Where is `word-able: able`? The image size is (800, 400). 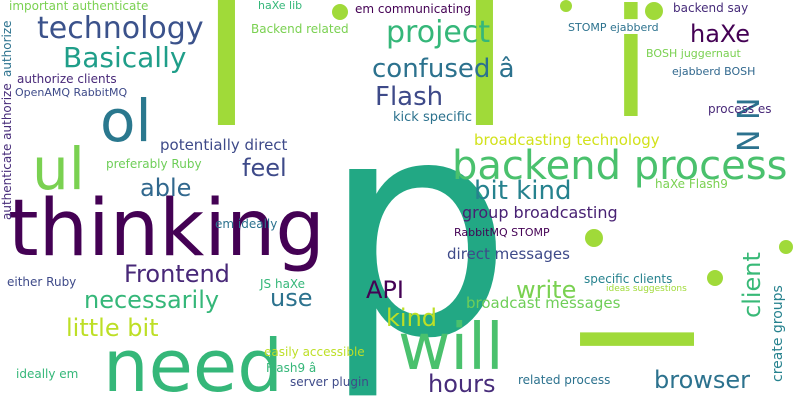
word-able: able is located at coordinates (166, 188).